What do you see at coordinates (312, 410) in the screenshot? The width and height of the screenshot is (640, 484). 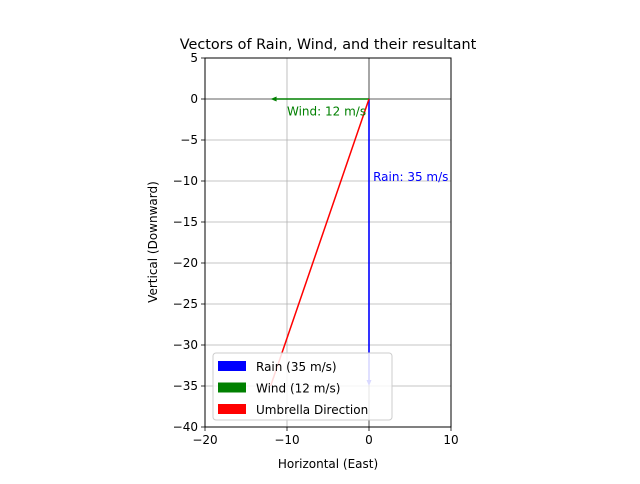 I see `legend-label: Umbrella Direction` at bounding box center [312, 410].